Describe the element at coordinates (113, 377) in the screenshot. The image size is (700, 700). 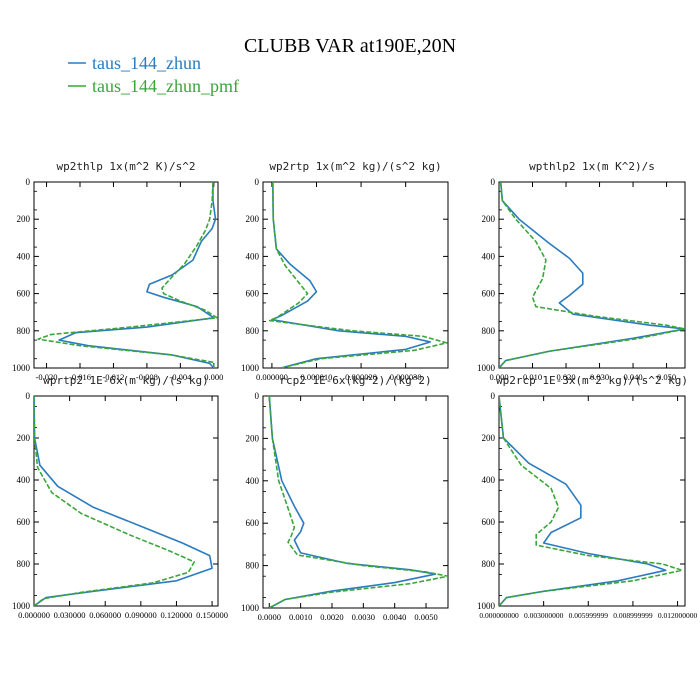
I see `x-tick-label: -0.012` at that location.